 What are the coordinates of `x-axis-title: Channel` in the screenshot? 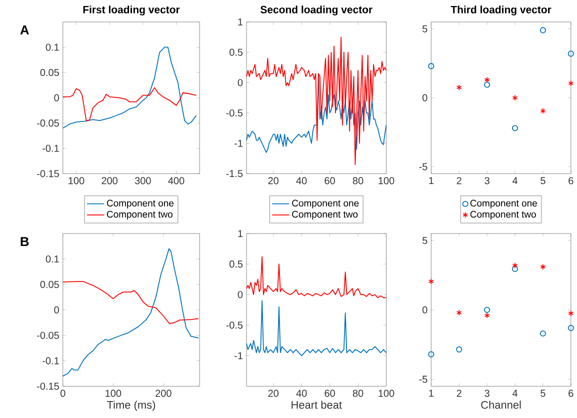 It's located at (501, 404).